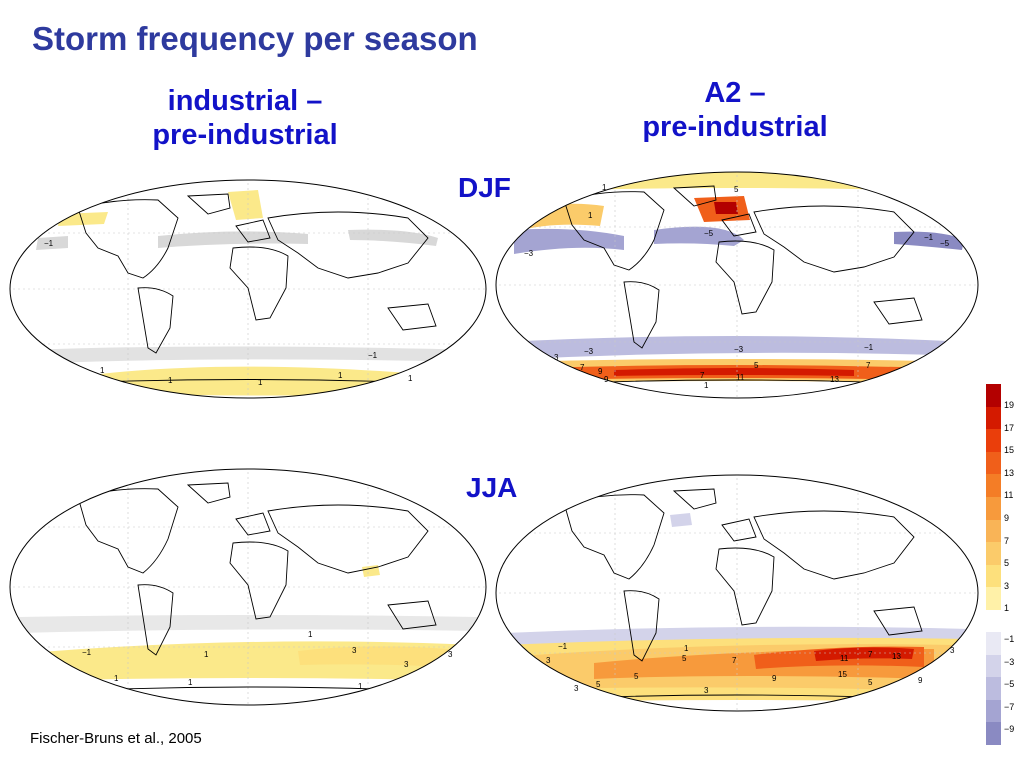  Describe the element at coordinates (1007, 608) in the screenshot. I see `colorbar-tick-label: 1` at that location.